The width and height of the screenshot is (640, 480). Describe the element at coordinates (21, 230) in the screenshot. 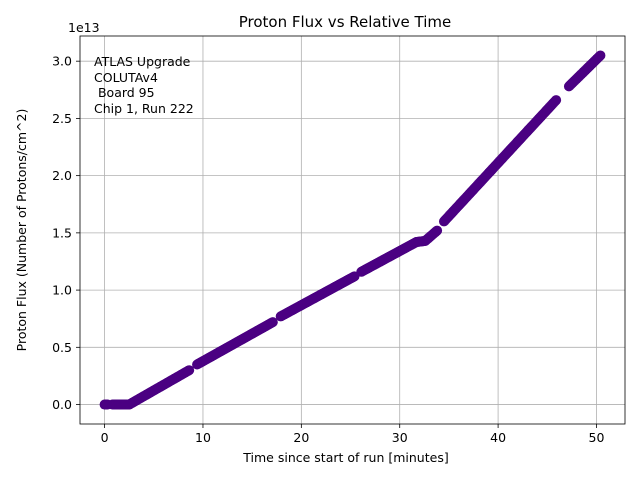

I see `y-axis-label: Proton Flux (Number of Protons/cm^2)` at that location.